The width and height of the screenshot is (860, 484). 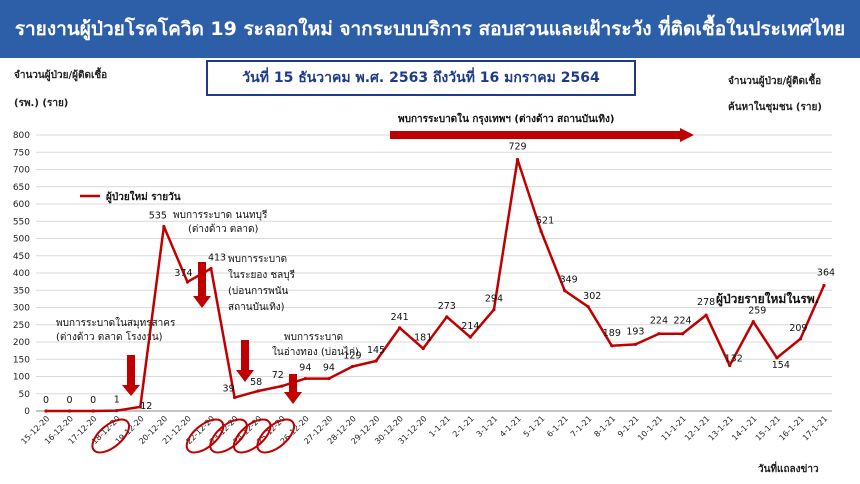 I want to click on data-label-17-1-21: 364, so click(x=826, y=272).